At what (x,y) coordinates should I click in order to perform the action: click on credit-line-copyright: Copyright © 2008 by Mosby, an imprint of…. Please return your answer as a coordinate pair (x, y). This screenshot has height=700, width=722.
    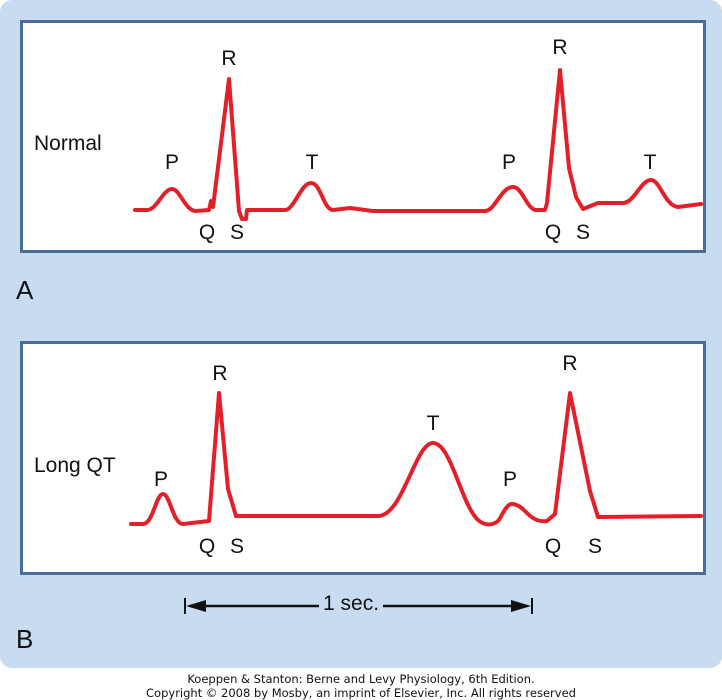
    Looking at the image, I should click on (361, 693).